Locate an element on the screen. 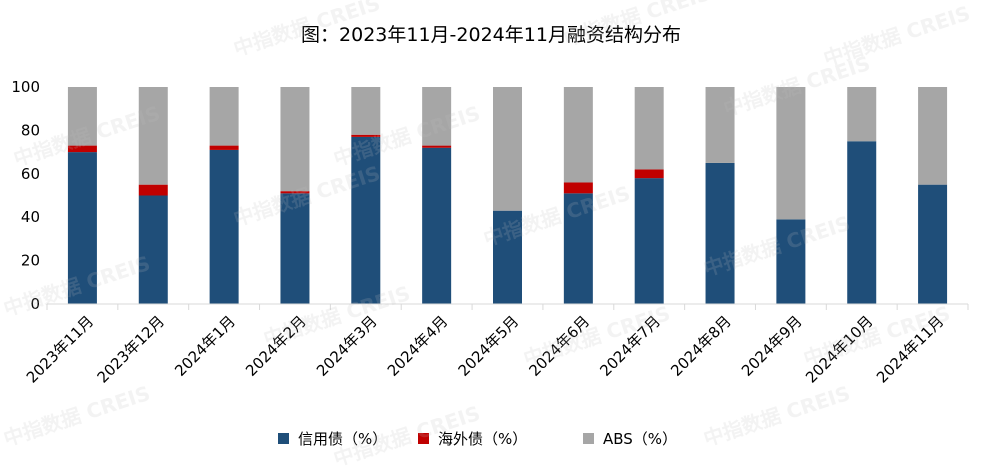  legend-label-credit: 信用债（%） is located at coordinates (343, 439).